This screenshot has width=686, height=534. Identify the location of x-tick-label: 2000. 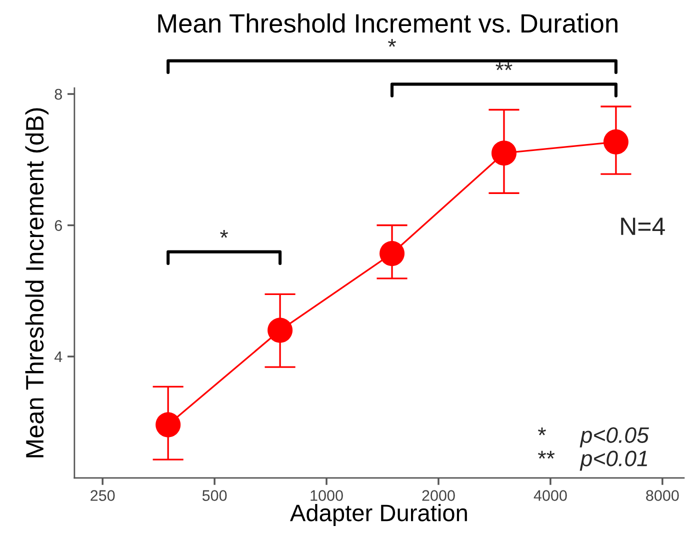
(438, 495).